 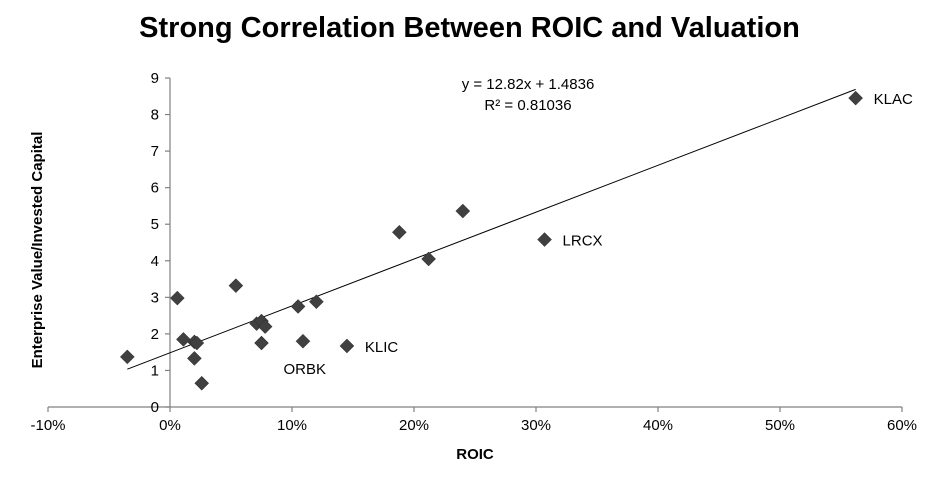 What do you see at coordinates (658, 425) in the screenshot?
I see `x-tick-label: 40%` at bounding box center [658, 425].